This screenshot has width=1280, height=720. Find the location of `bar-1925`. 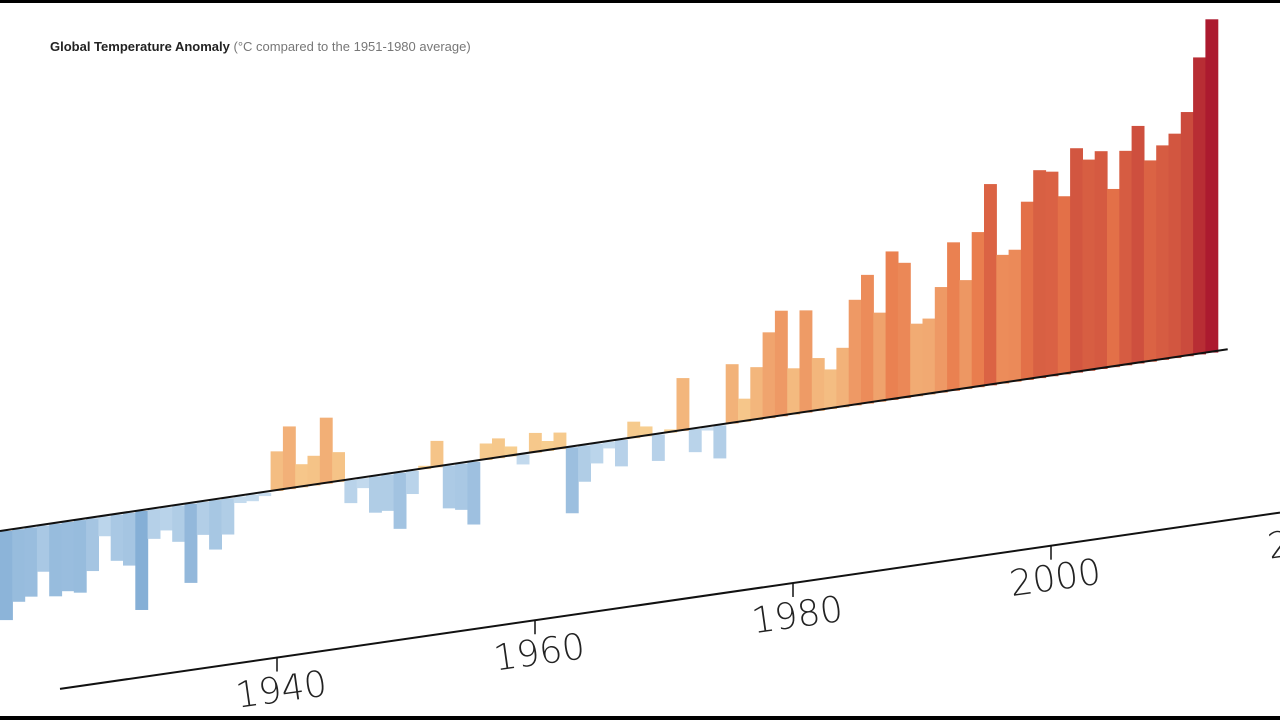

bar-1925 is located at coordinates (92, 545).